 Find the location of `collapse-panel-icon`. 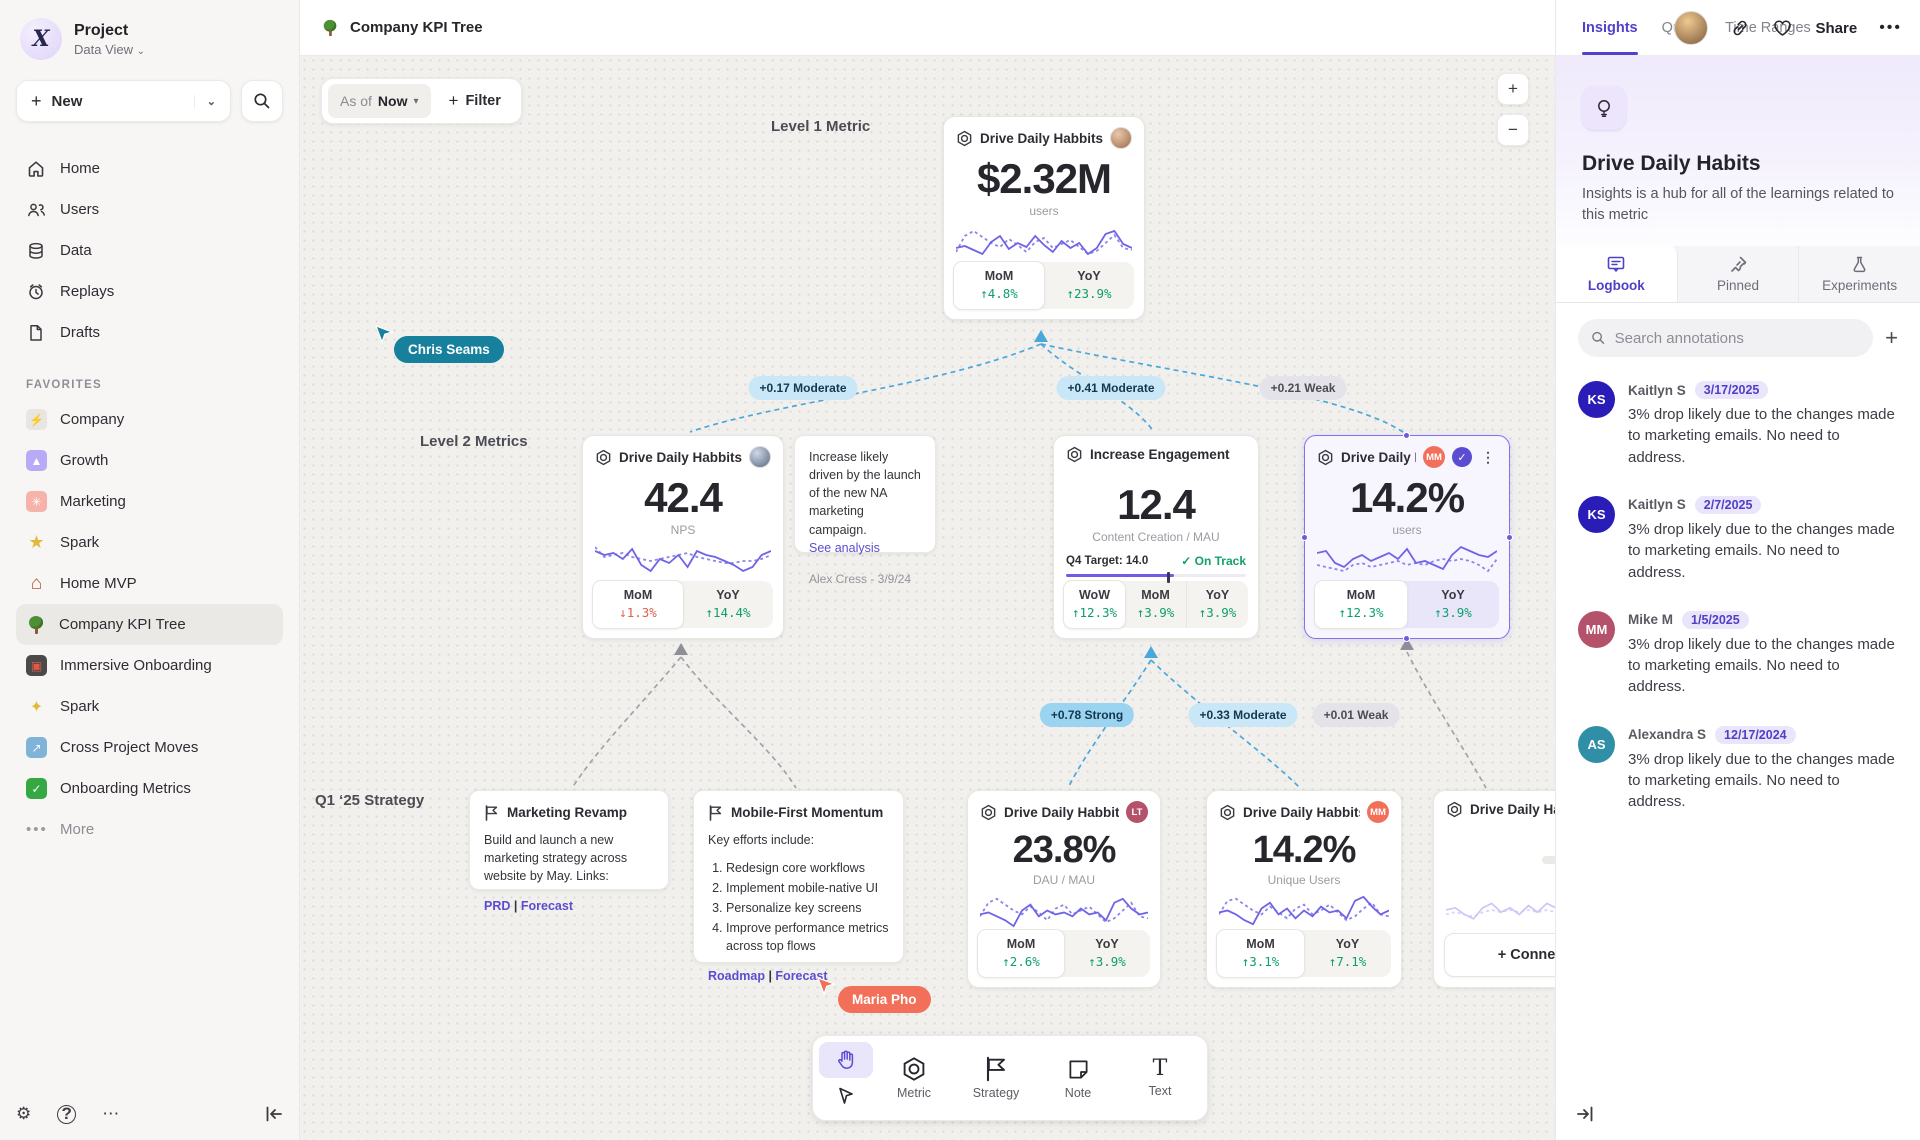

collapse-panel-icon is located at coordinates (1585, 1114).